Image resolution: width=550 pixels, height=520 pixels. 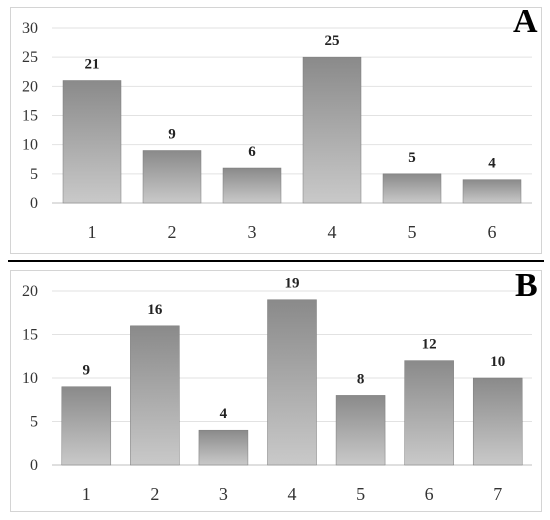 What do you see at coordinates (92, 65) in the screenshot?
I see `data-label-a-1: 21` at bounding box center [92, 65].